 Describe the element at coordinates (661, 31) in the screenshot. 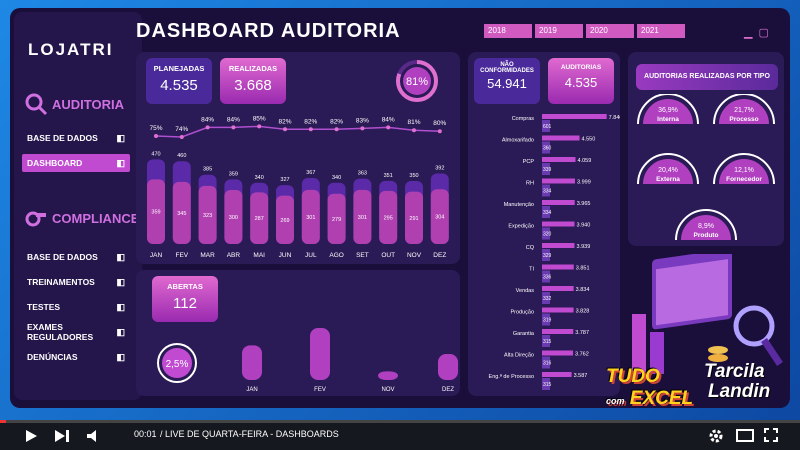

I see `year-2021: 2021` at that location.